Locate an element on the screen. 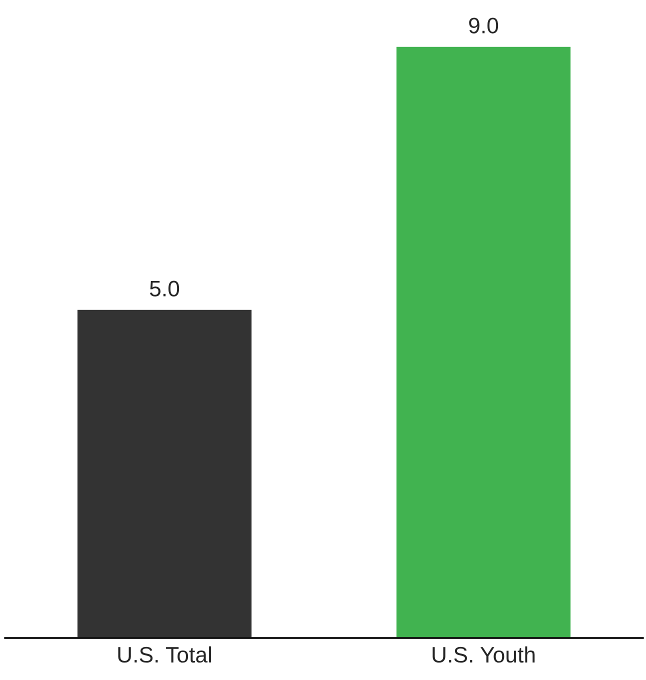 The image size is (646, 680). data-label: 9.0 is located at coordinates (483, 26).